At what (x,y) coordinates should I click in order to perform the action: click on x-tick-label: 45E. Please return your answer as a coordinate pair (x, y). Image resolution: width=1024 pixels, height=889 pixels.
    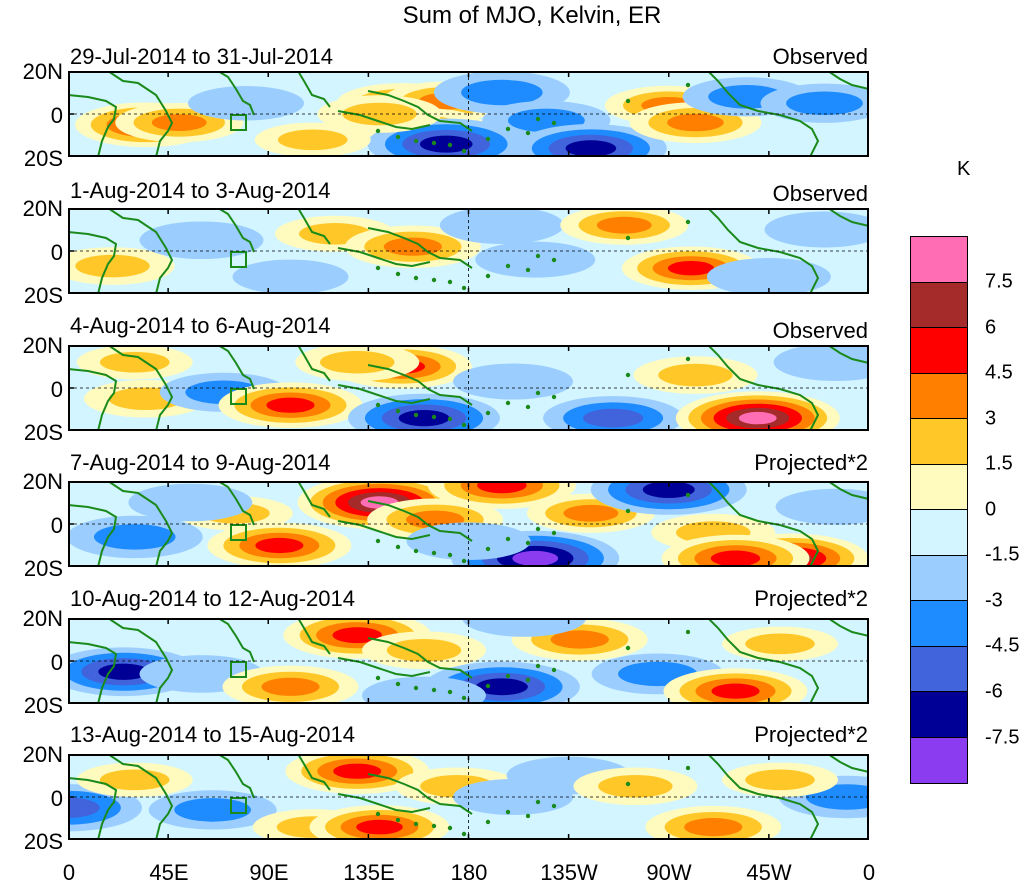
    Looking at the image, I should click on (169, 872).